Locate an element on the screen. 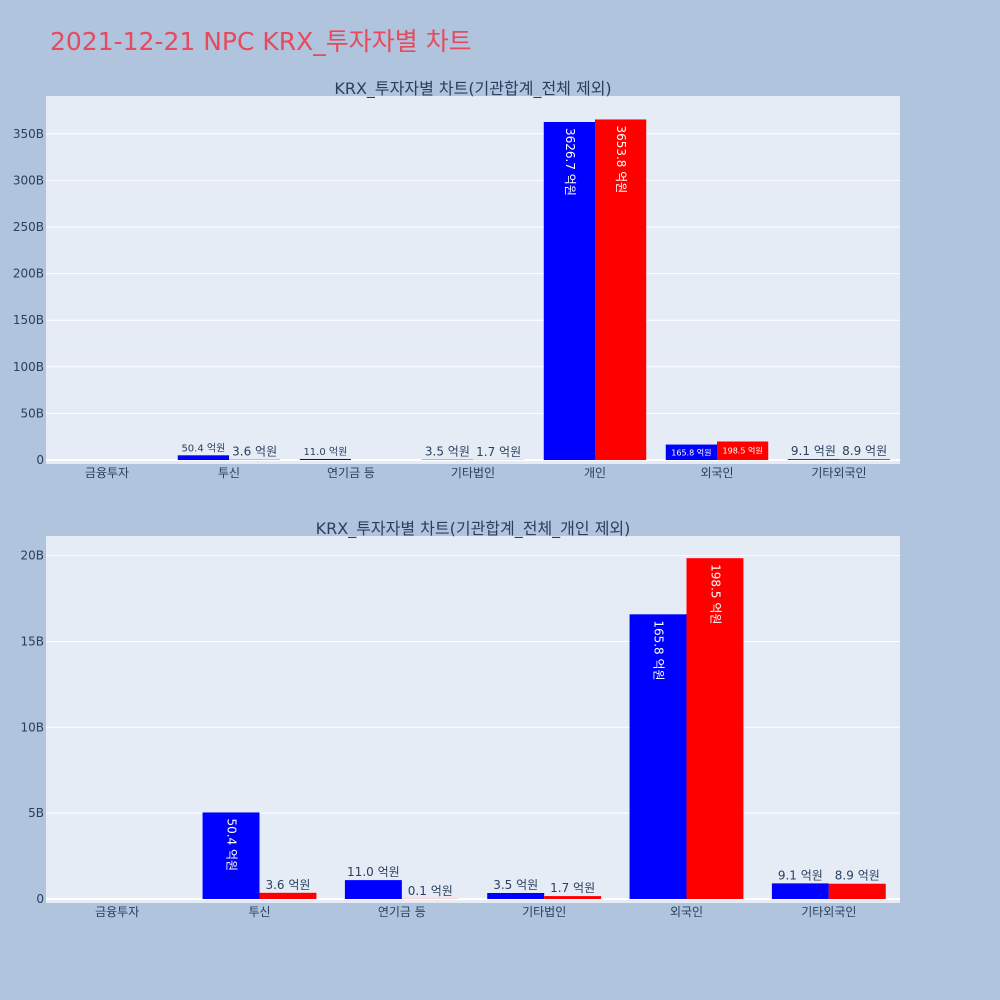 Image resolution: width=1000 pixels, height=1000 pixels. y-tick-label: 200B is located at coordinates (28, 274).